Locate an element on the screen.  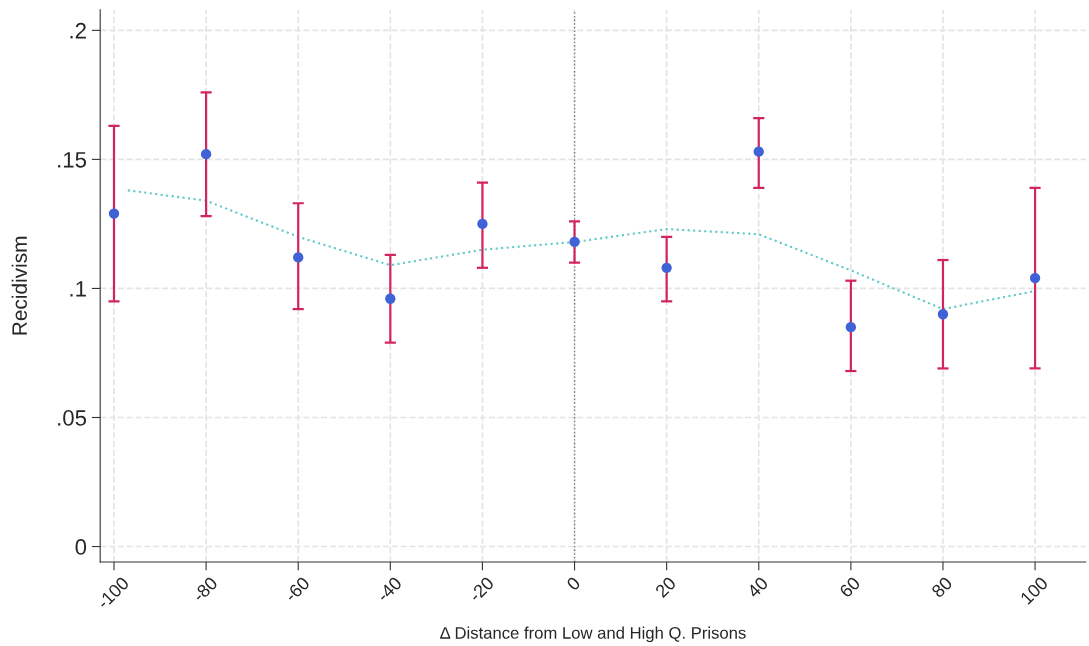
y-tick-label: .2 is located at coordinates (78, 30).